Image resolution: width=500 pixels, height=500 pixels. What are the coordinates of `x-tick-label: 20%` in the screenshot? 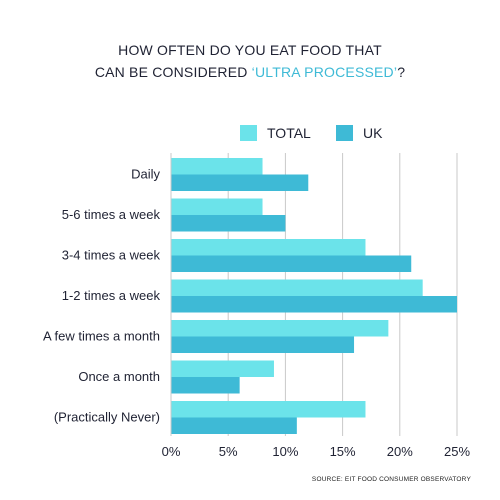 It's located at (400, 451).